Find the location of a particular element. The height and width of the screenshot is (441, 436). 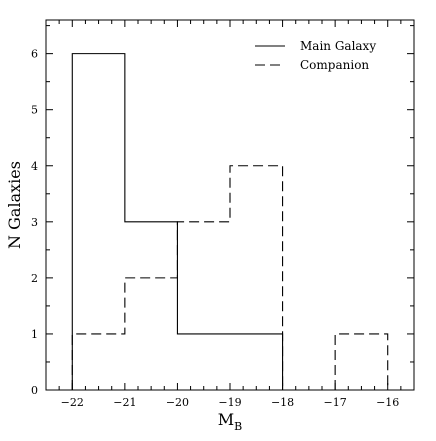

x-tick-label: −18 is located at coordinates (282, 402).